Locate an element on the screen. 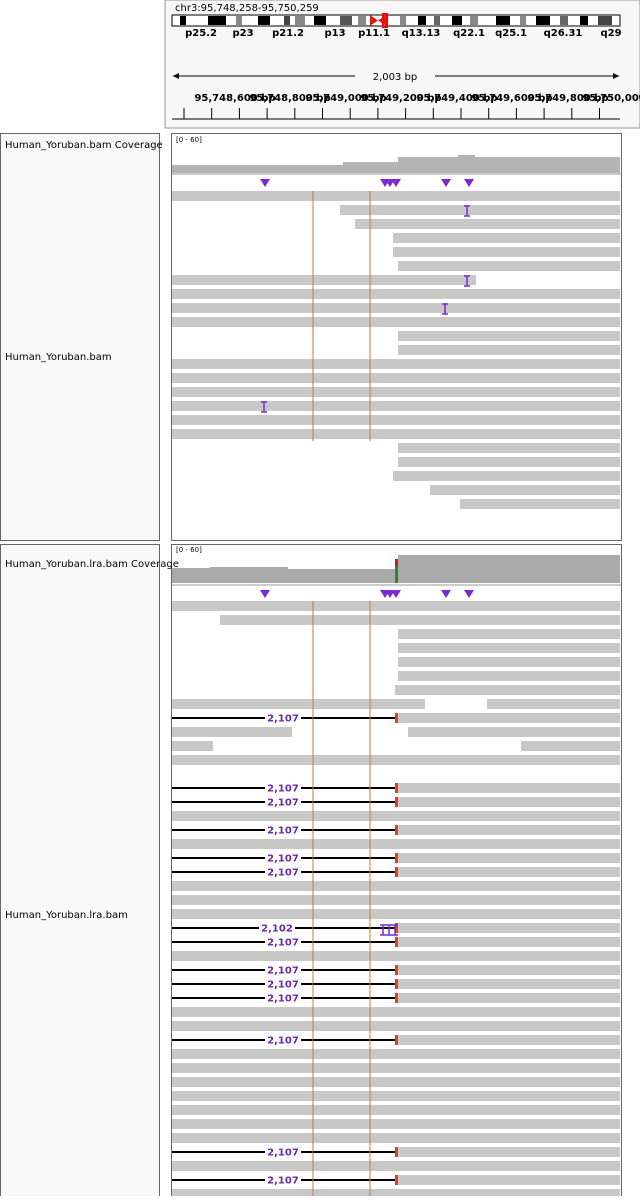 The image size is (640, 1200). cytoband-label: q26.31 is located at coordinates (563, 33).